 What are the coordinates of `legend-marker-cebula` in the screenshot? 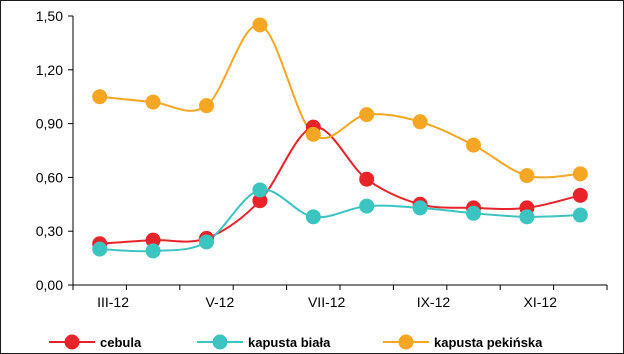 It's located at (72, 342).